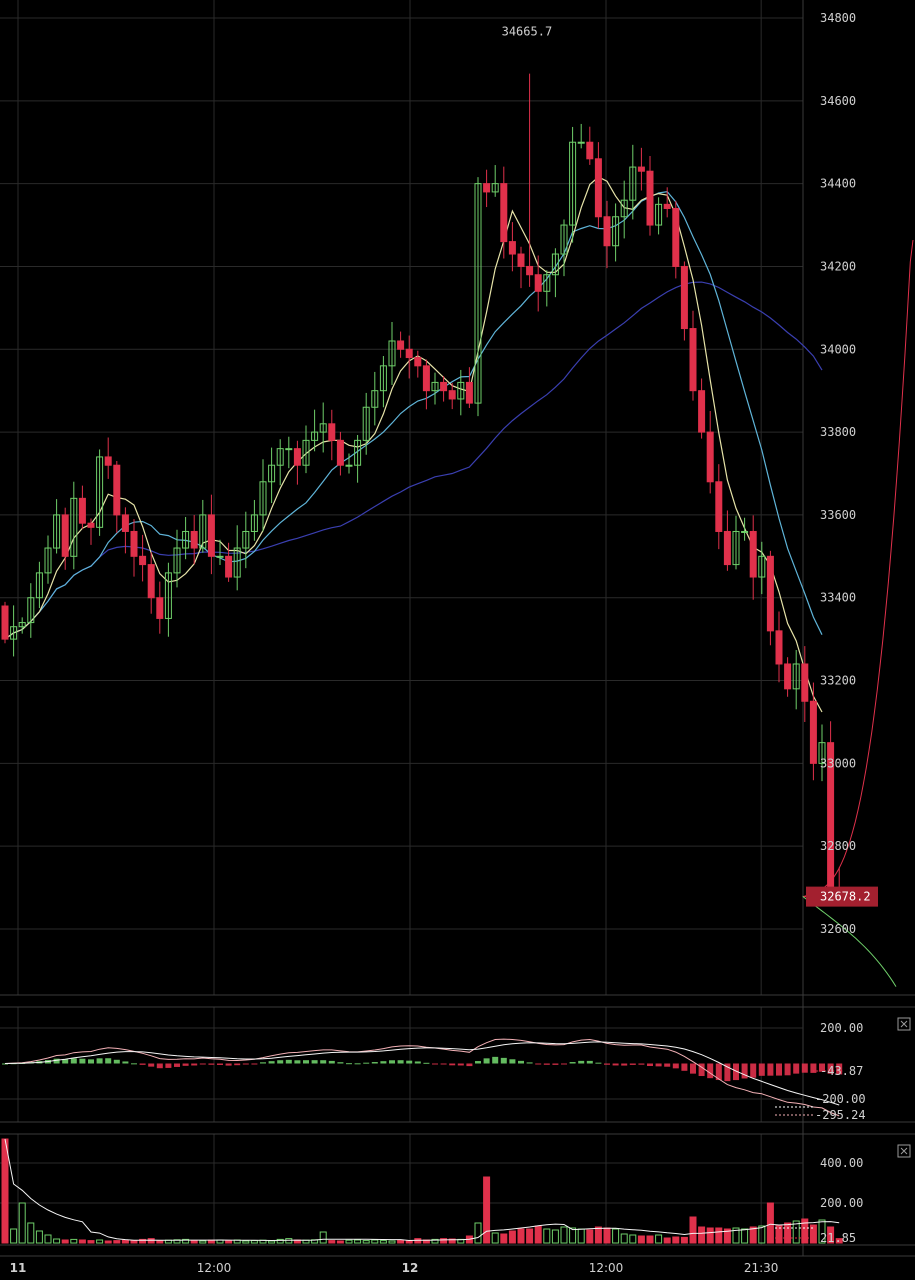 The width and height of the screenshot is (915, 1280). What do you see at coordinates (838, 681) in the screenshot?
I see `price-tick-label: 33200` at bounding box center [838, 681].